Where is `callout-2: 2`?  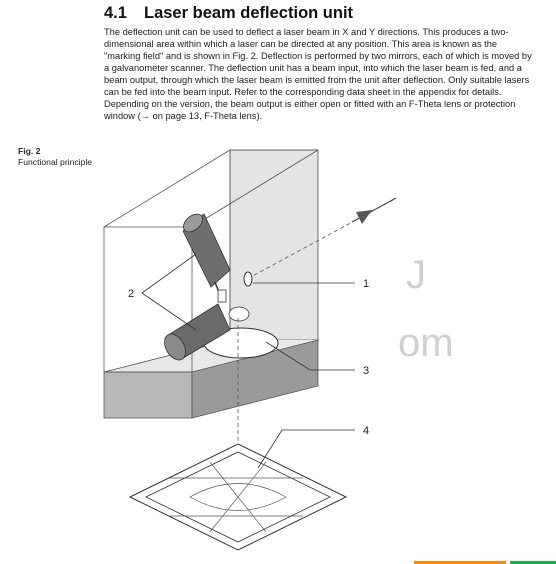 callout-2: 2 is located at coordinates (131, 294).